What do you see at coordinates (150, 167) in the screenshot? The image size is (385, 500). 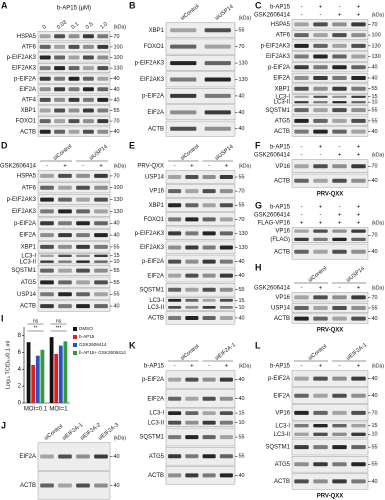 I see `condition-label: PRV-QXX` at bounding box center [150, 167].